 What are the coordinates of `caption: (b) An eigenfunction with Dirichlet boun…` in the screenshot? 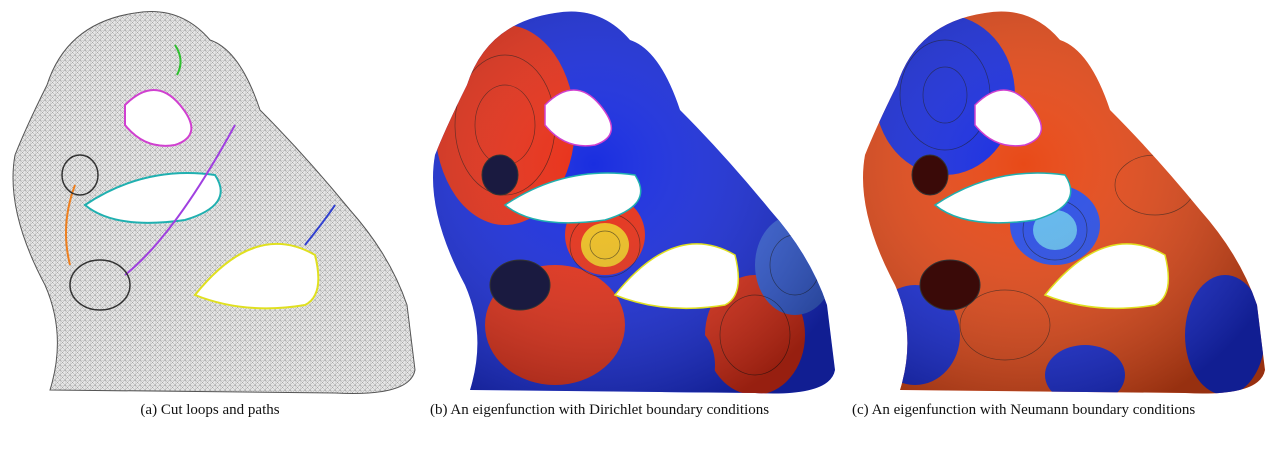 It's located at (600, 410).